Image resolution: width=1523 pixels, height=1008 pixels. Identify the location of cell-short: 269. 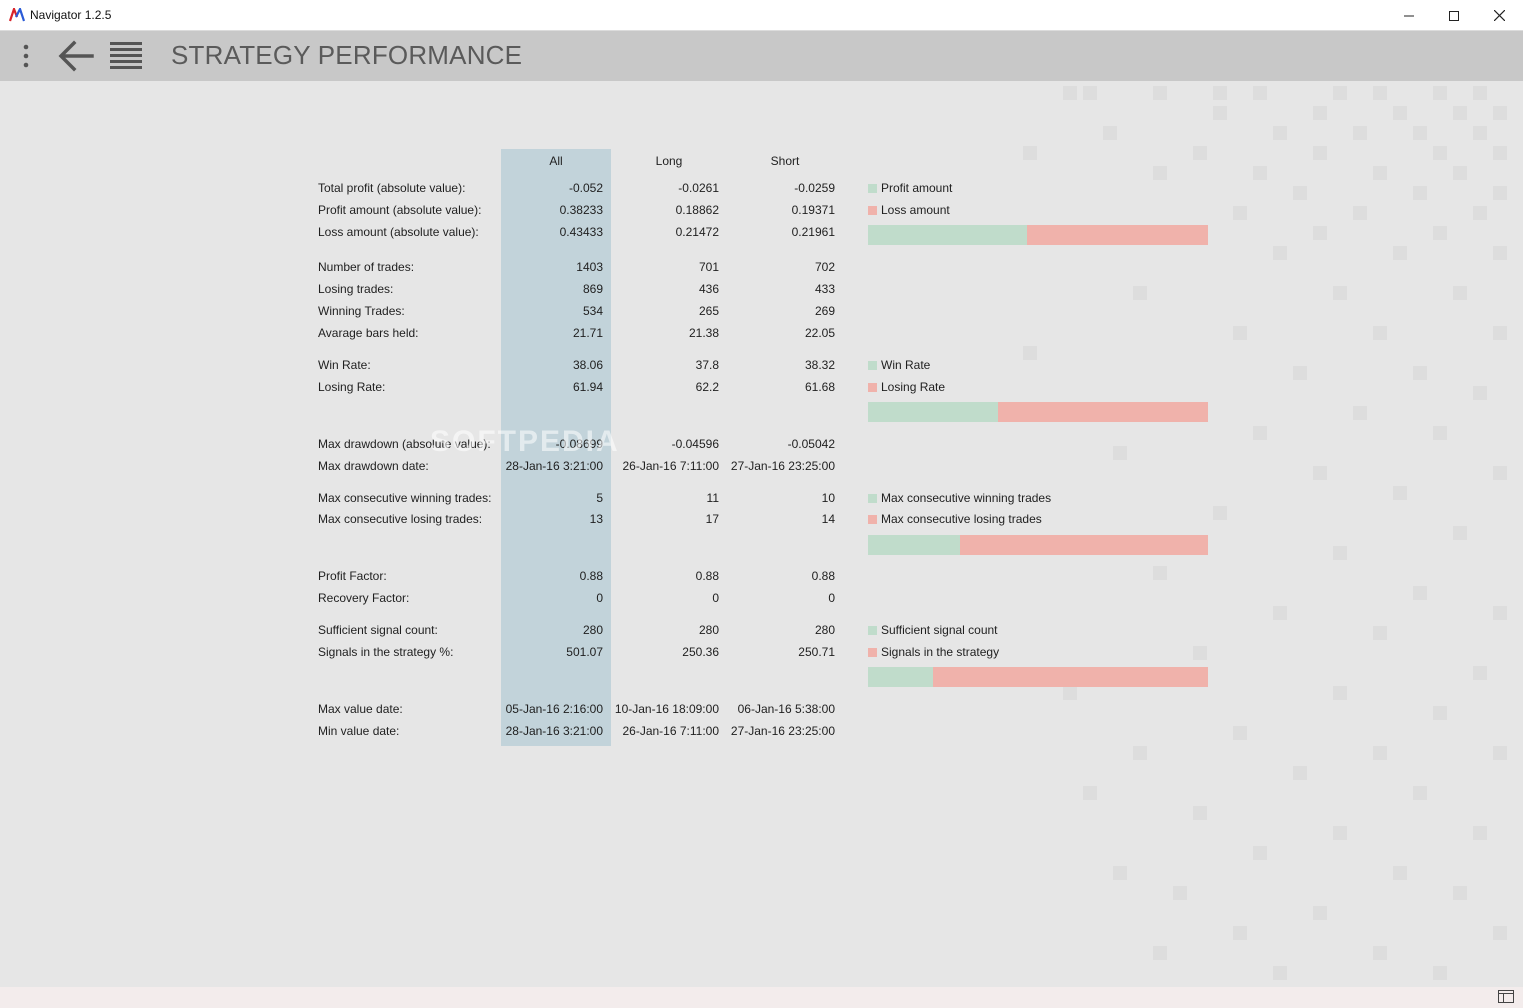
(824, 311).